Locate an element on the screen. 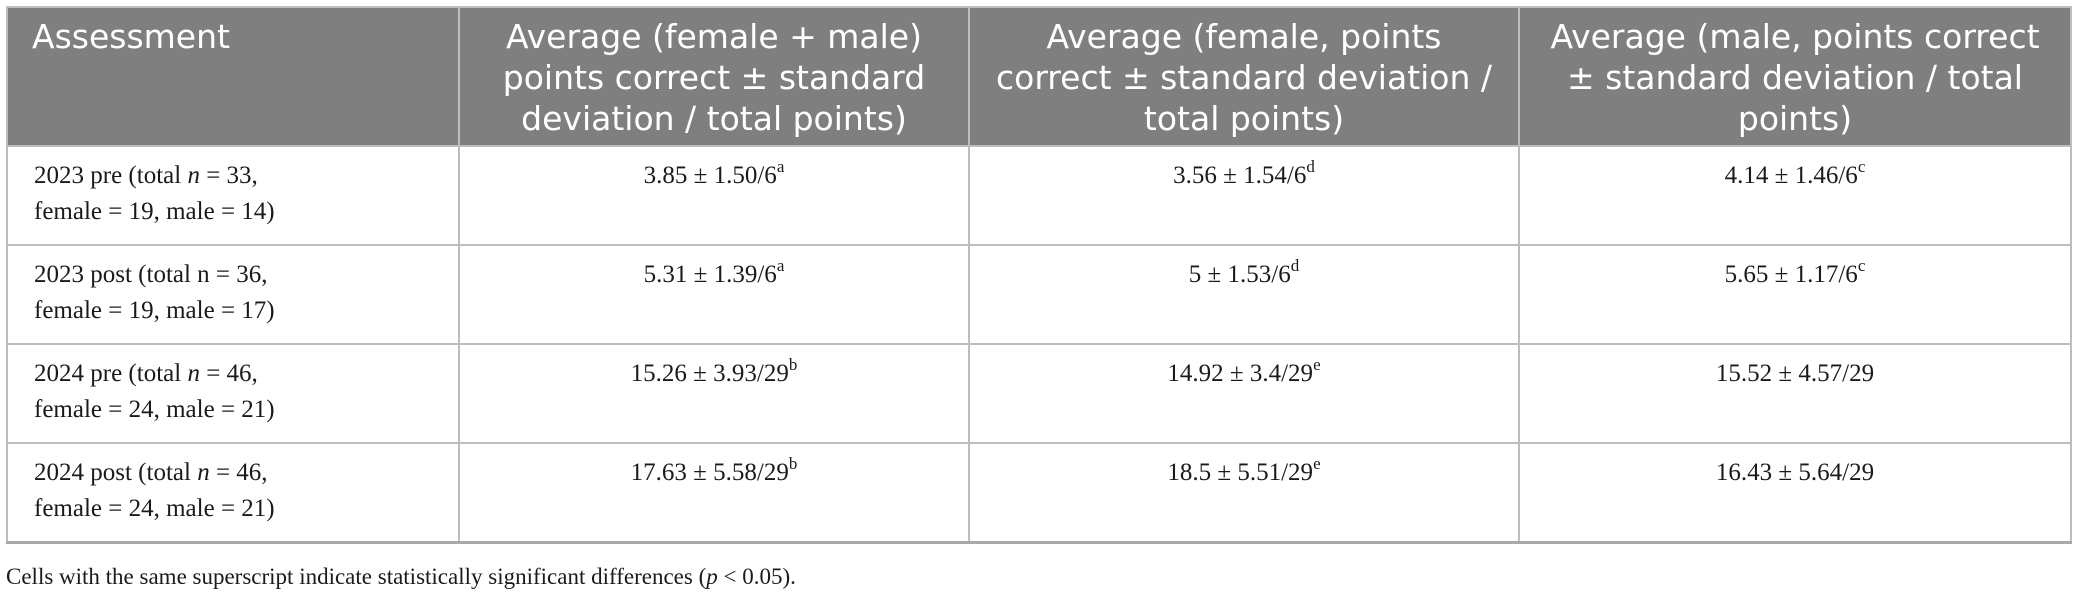  cell-female: 18.5 ± 5.51/29e is located at coordinates (1244, 493).